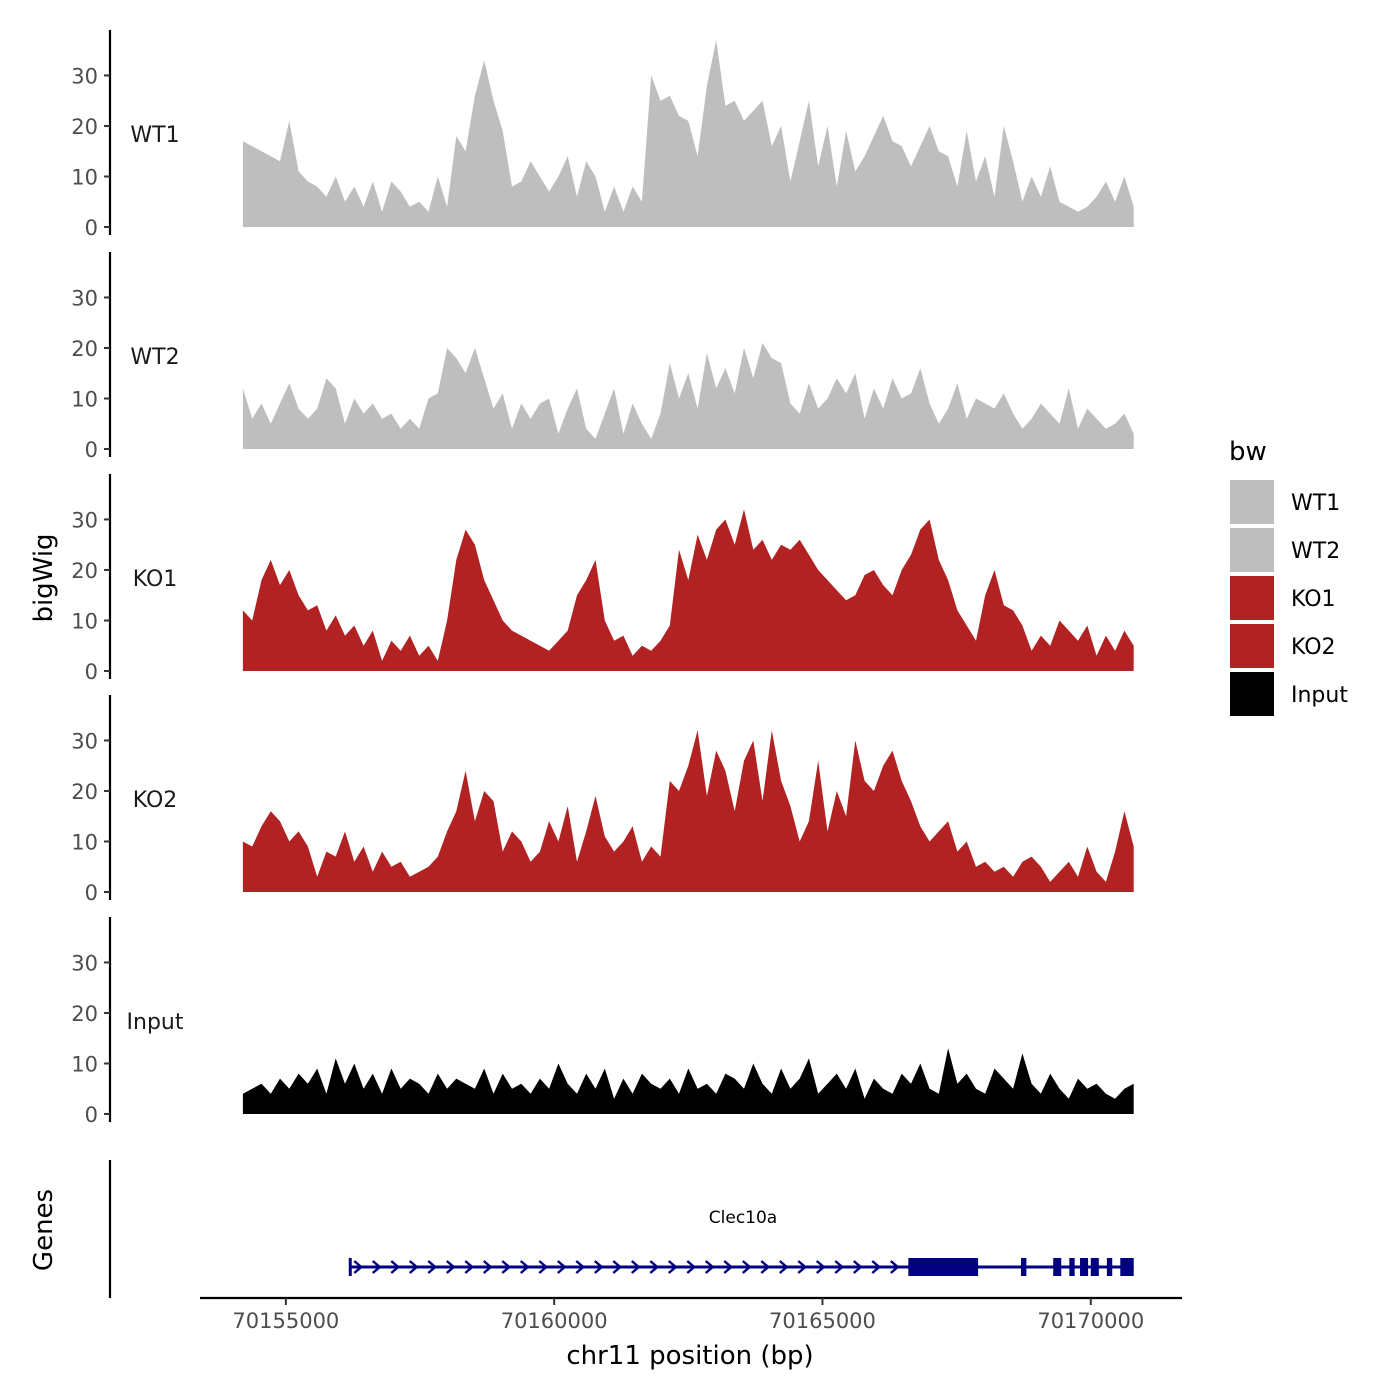 Image resolution: width=1400 pixels, height=1400 pixels. Describe the element at coordinates (554, 1321) in the screenshot. I see `x-tick-label: 70160000` at that location.